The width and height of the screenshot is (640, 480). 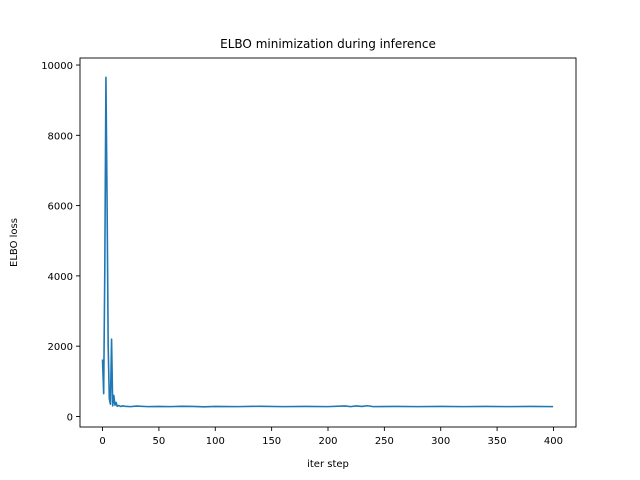 I want to click on x-axis-label: iter step, so click(x=328, y=464).